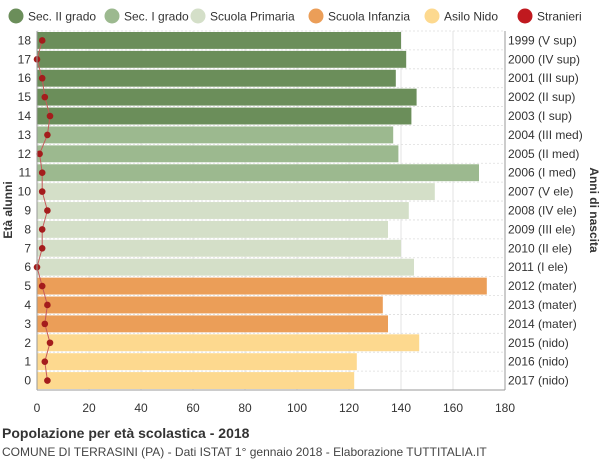  Describe the element at coordinates (27, 305) in the screenshot. I see `age-tick-label: 4` at that location.